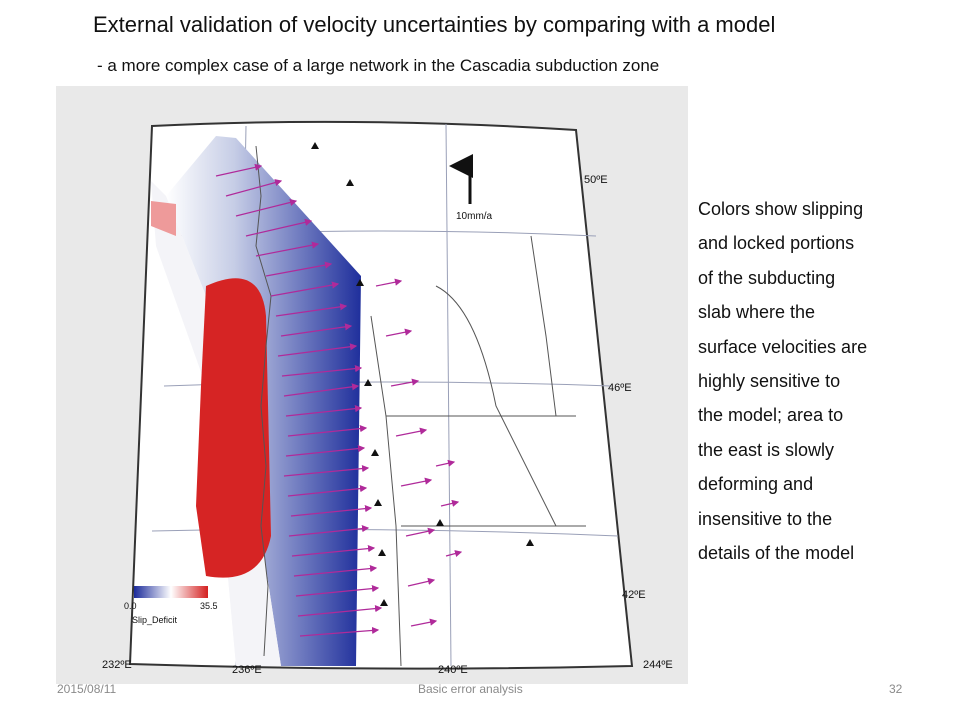 The image size is (960, 720). I want to click on lon-label-236: 236ºE, so click(247, 670).